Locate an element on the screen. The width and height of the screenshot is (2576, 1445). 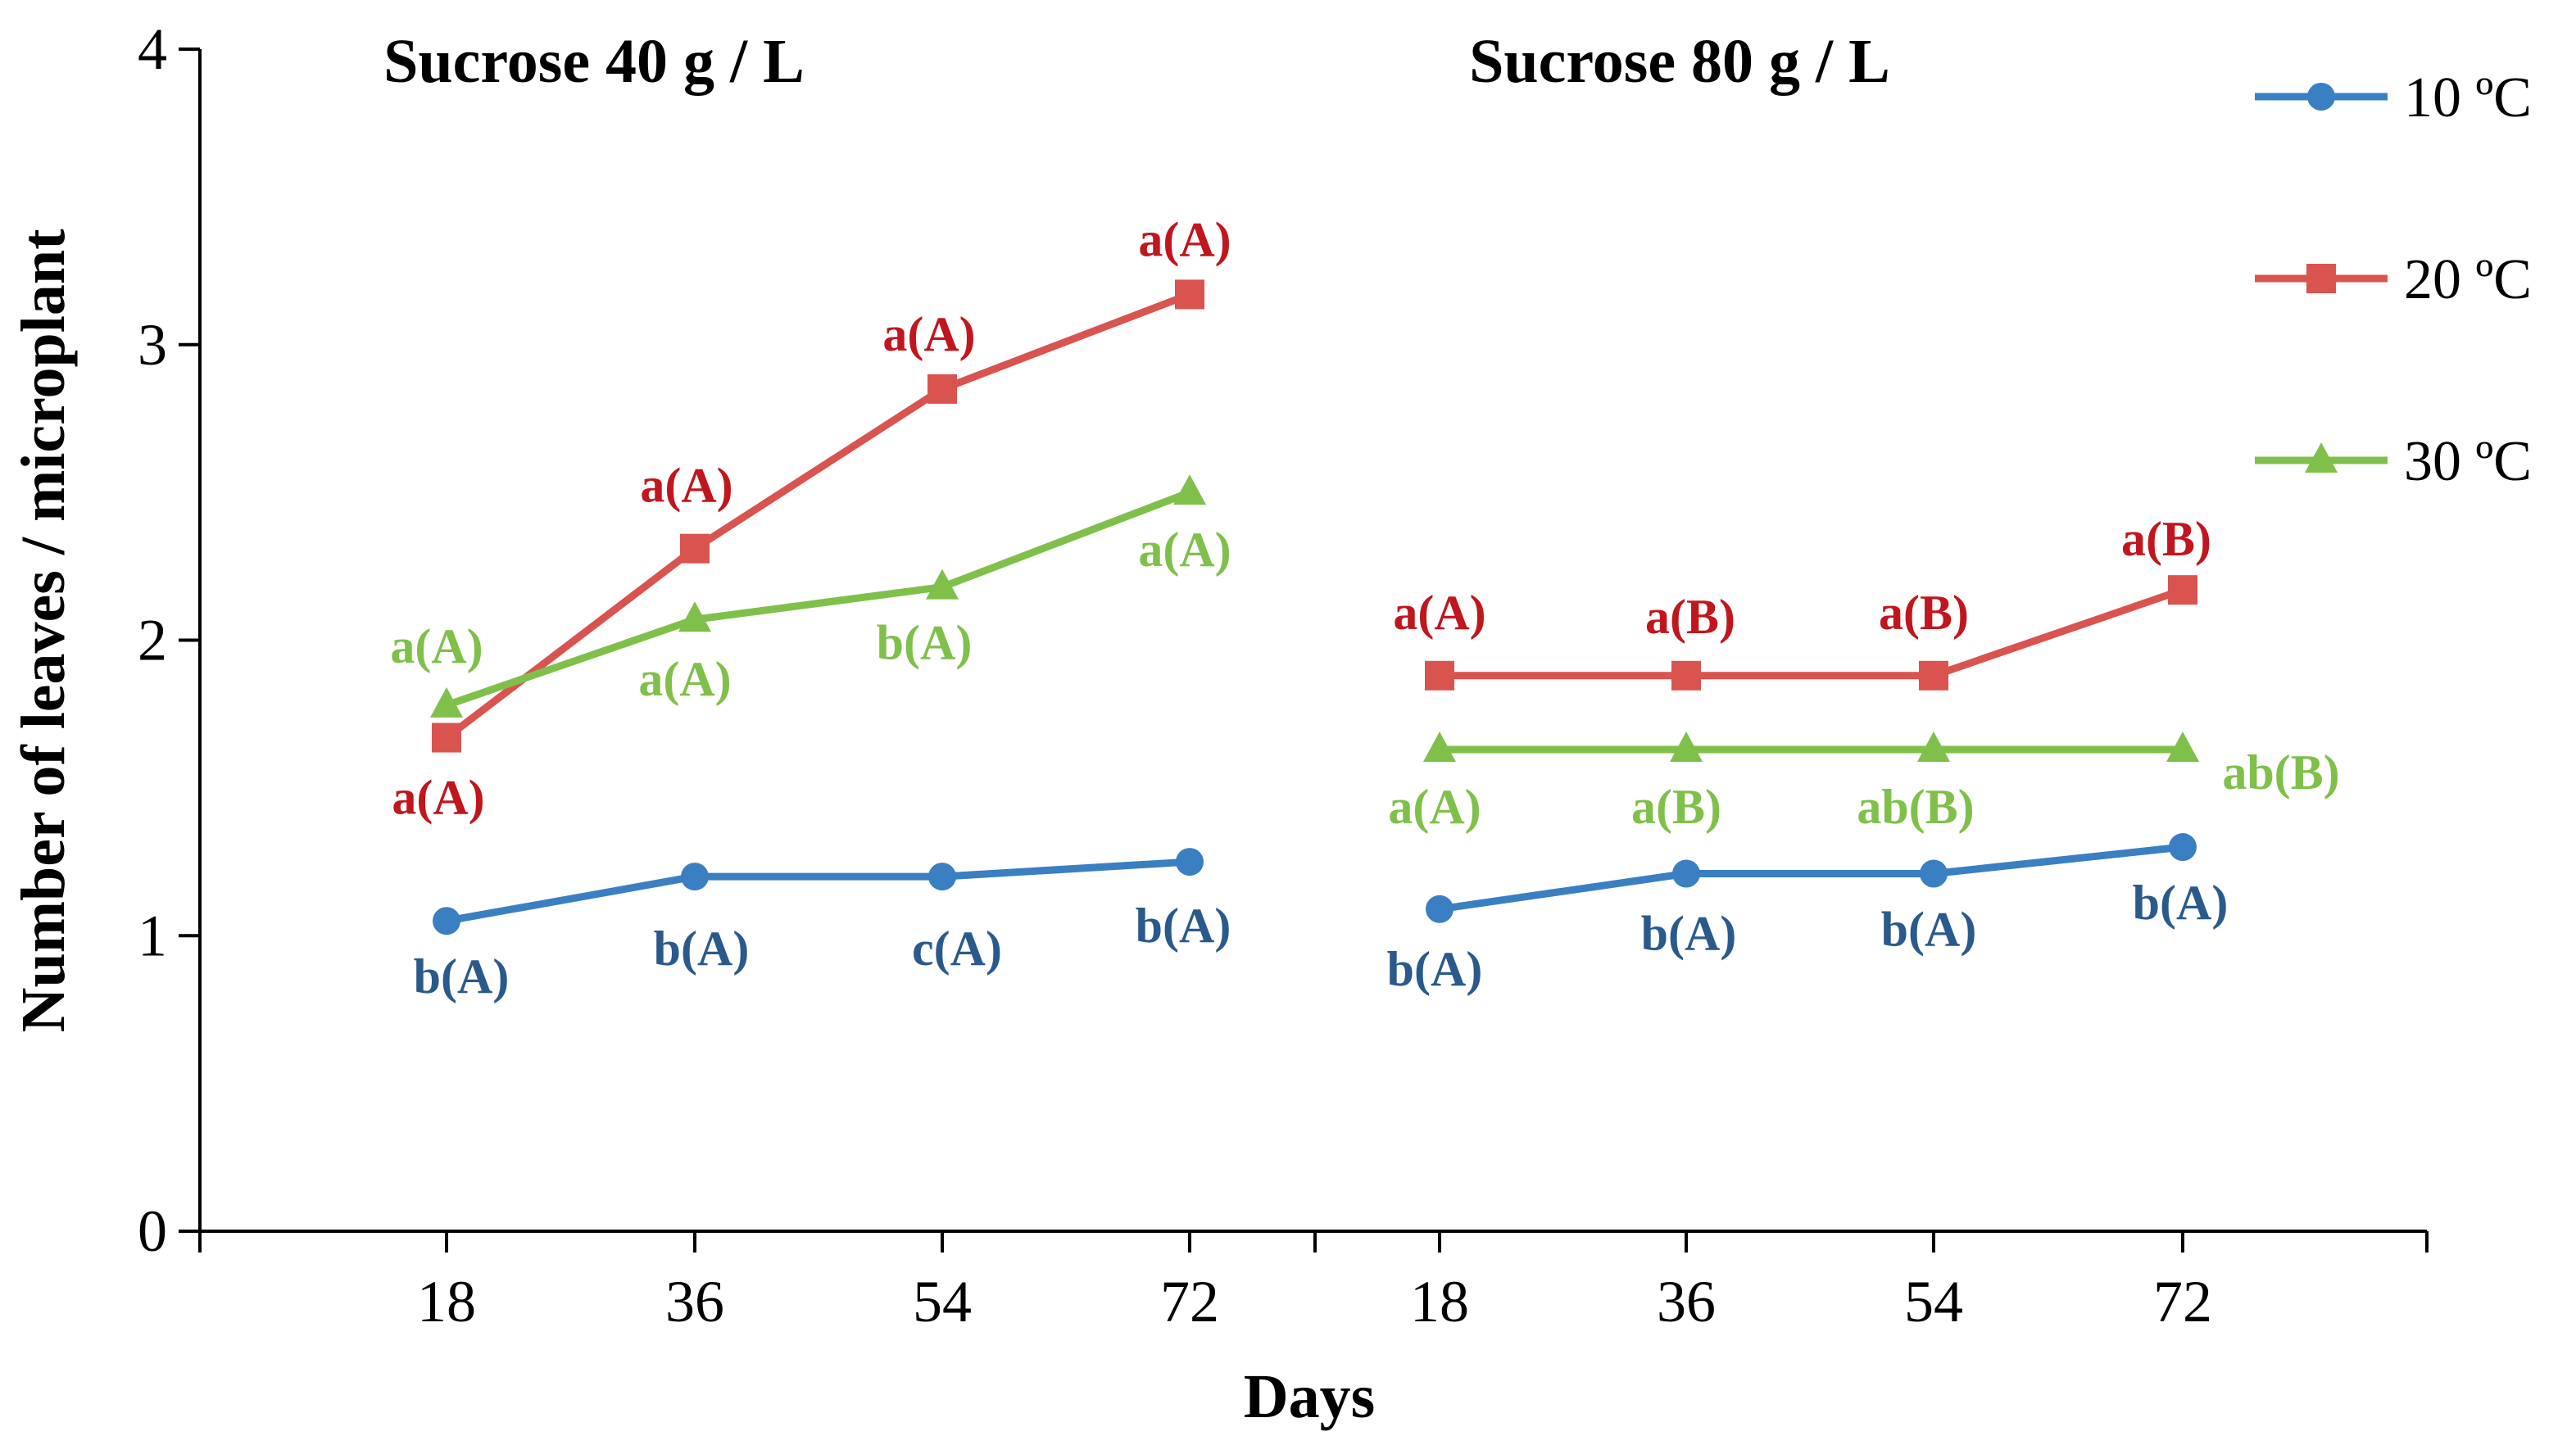
data-label: c(A) is located at coordinates (957, 949).